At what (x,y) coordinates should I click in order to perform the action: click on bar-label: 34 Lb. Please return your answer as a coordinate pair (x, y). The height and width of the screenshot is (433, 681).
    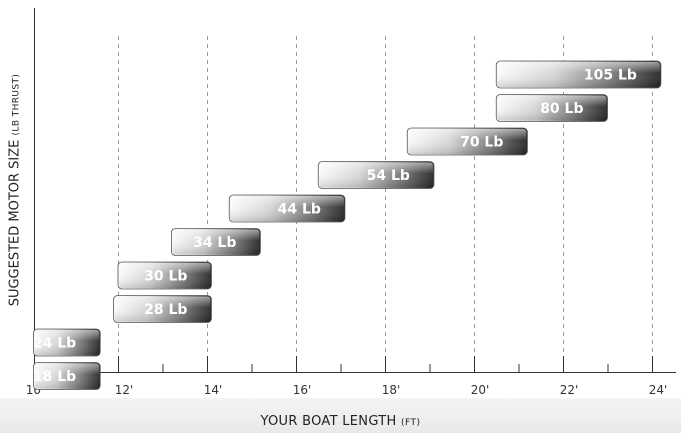
    Looking at the image, I should click on (214, 243).